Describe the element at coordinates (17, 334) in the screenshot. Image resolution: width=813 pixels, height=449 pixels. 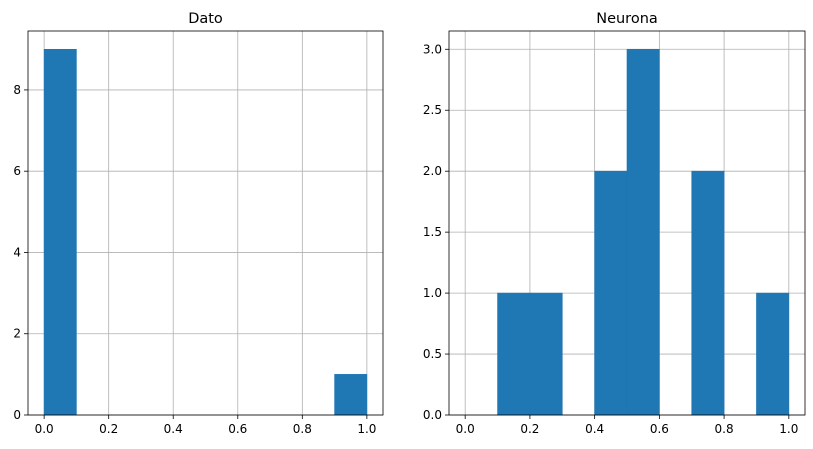
I see `y-tick-label: 2` at that location.